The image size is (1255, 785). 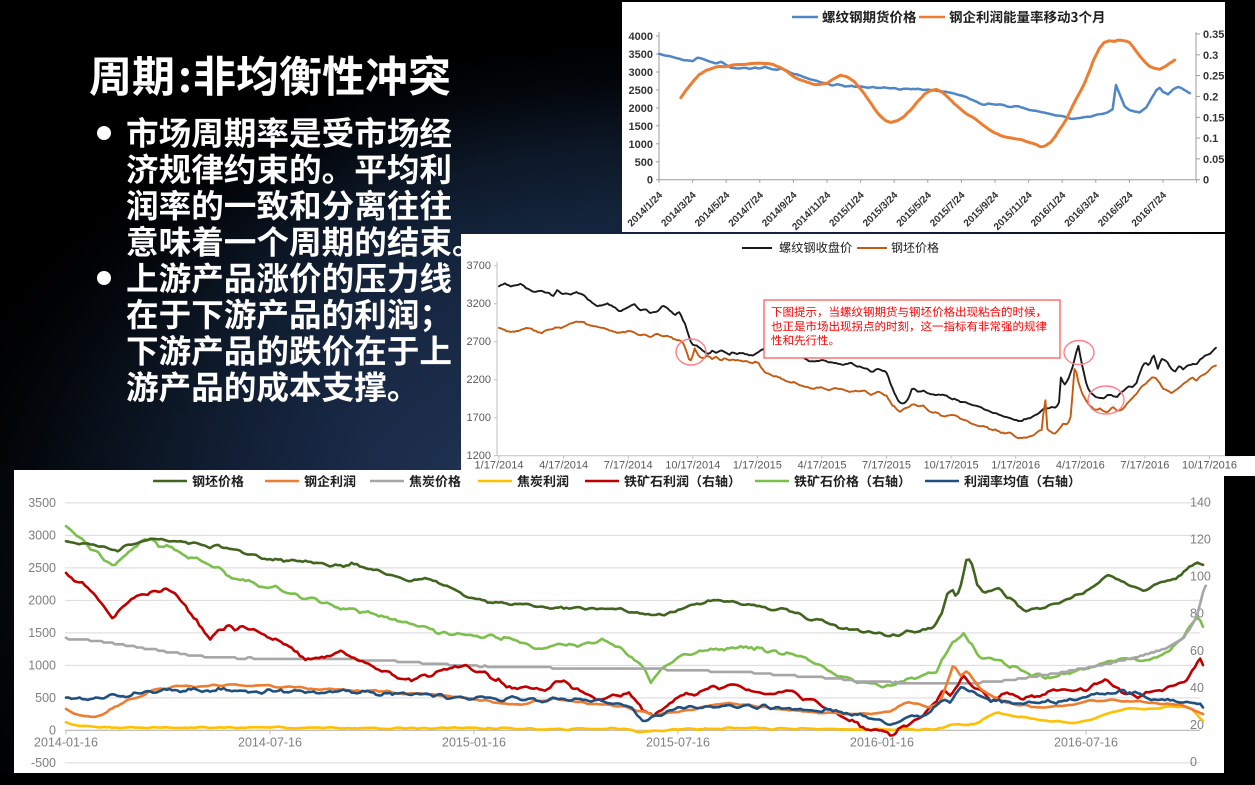 What do you see at coordinates (1200, 540) in the screenshot?
I see `svg-text: 120` at bounding box center [1200, 540].